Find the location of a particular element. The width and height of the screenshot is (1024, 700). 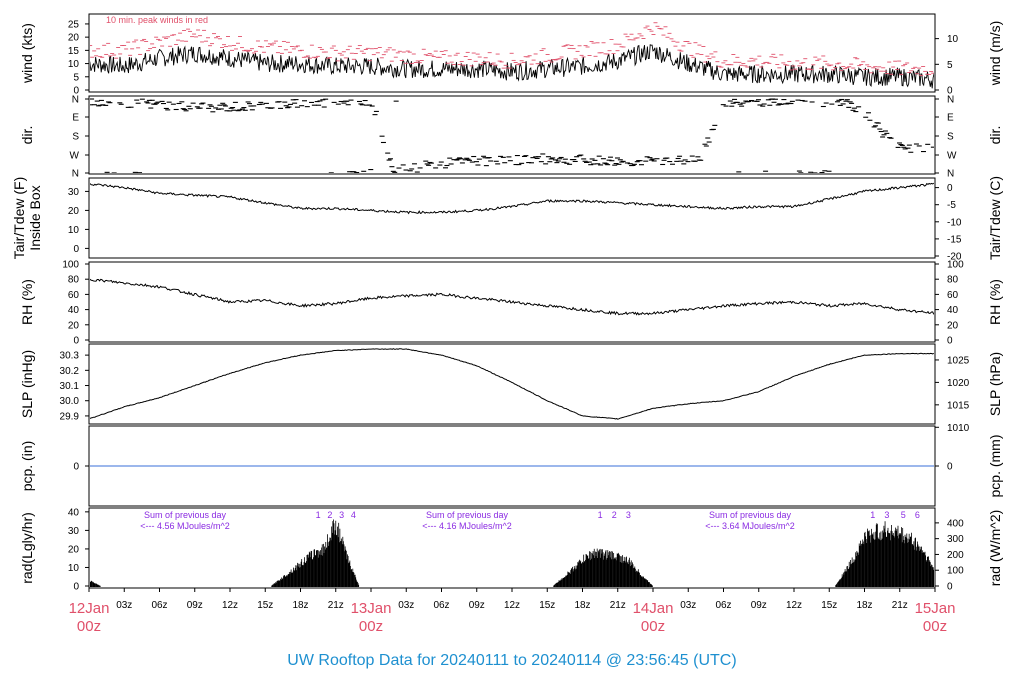

y-tick-label-right: 60 is located at coordinates (953, 295).